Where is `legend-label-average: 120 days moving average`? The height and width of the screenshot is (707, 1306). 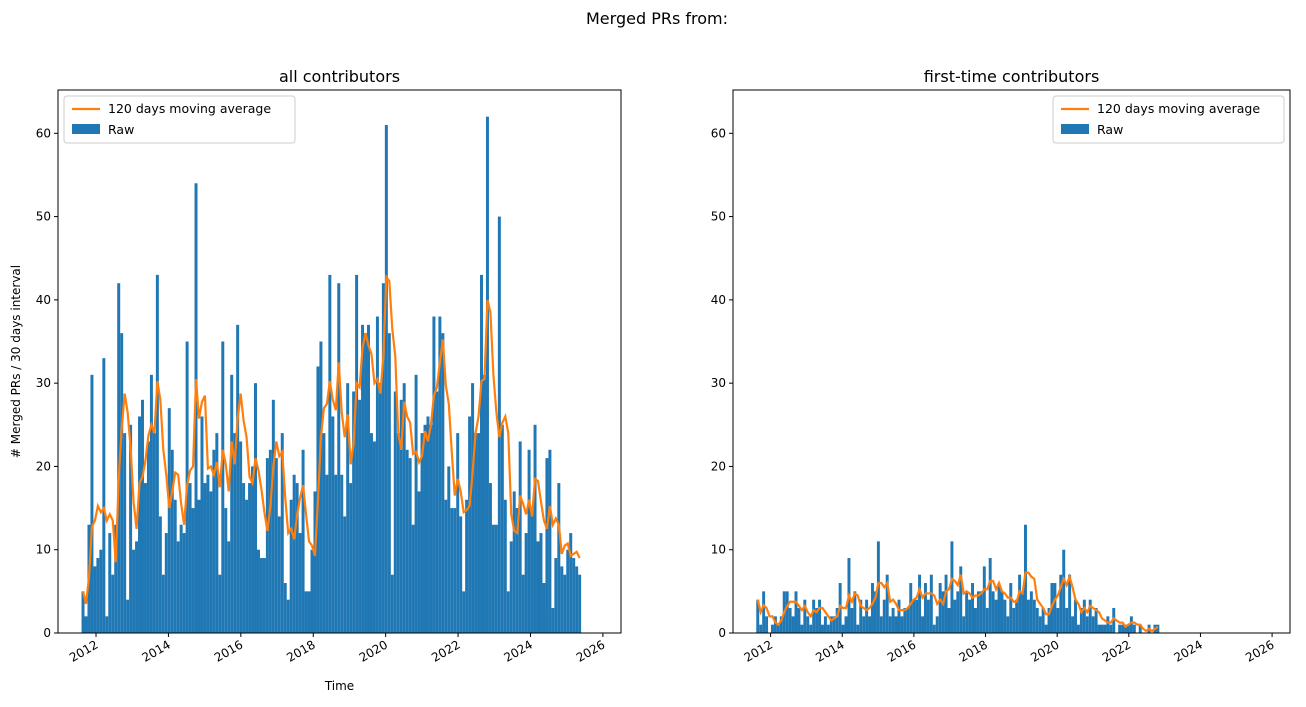 legend-label-average: 120 days moving average is located at coordinates (1178, 108).